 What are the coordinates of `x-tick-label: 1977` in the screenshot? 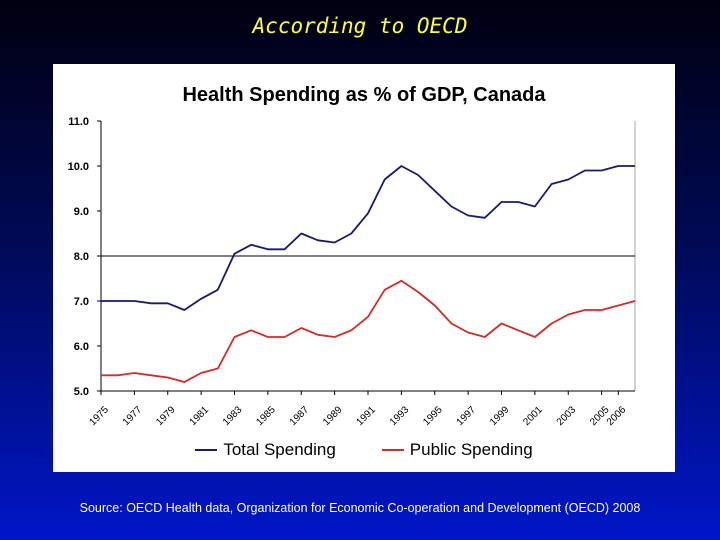 It's located at (133, 416).